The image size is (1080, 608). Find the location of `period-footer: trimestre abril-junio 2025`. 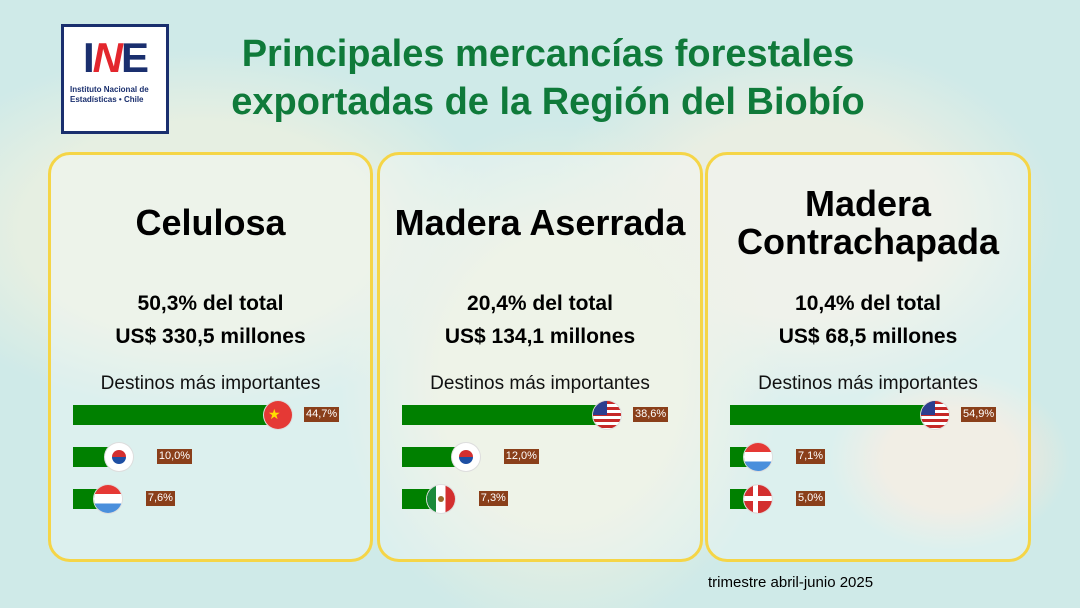

period-footer: trimestre abril-junio 2025 is located at coordinates (791, 582).